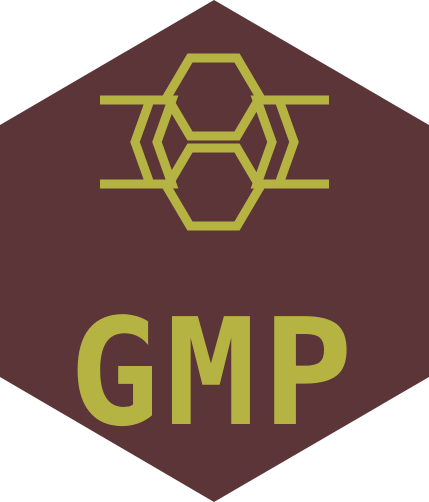 This screenshot has height=502, width=429. Describe the element at coordinates (300, 142) in the screenshot. I see `right-bracket-shape` at that location.